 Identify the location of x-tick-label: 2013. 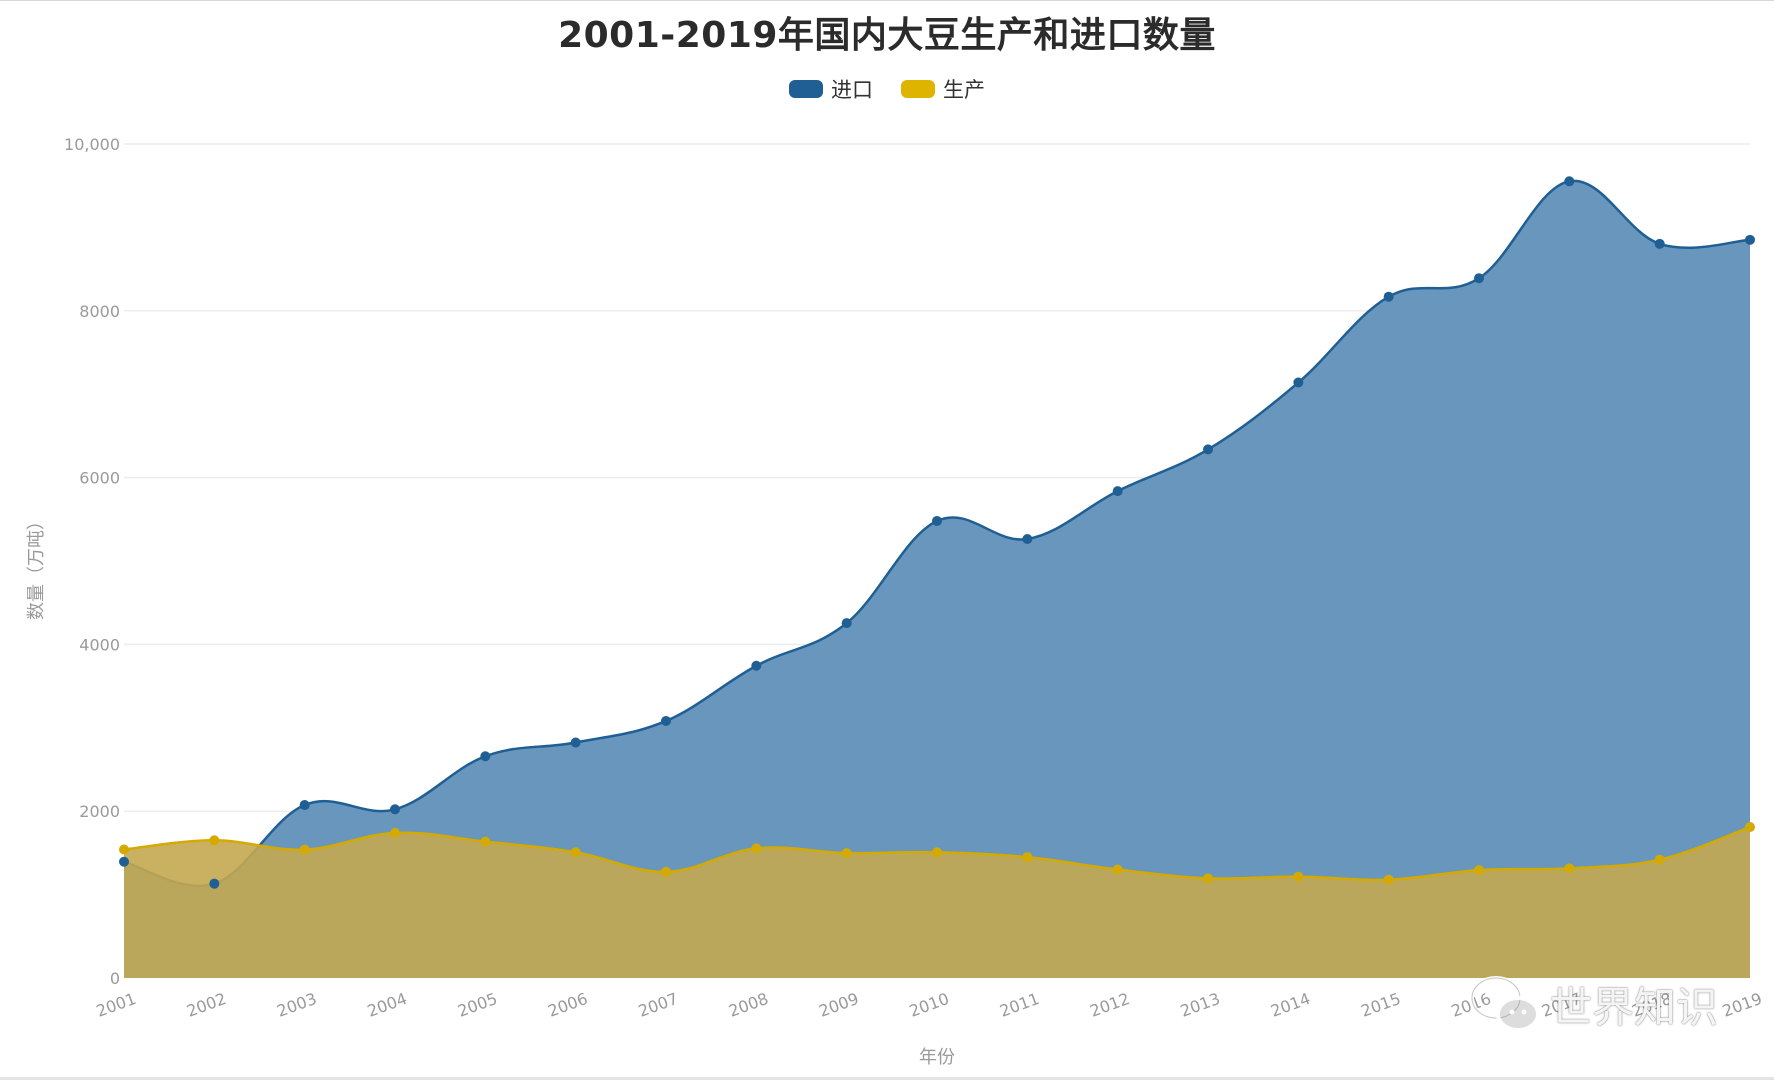
(1200, 1005).